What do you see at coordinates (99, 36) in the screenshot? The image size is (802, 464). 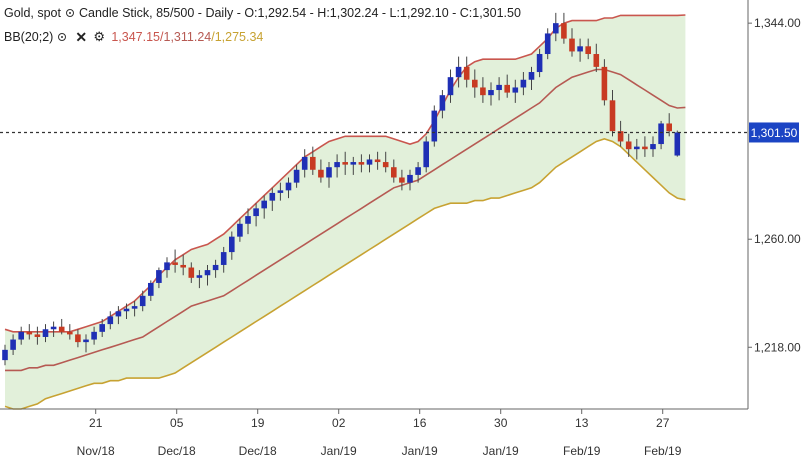 I see `gear-icon: ⚙` at bounding box center [99, 36].